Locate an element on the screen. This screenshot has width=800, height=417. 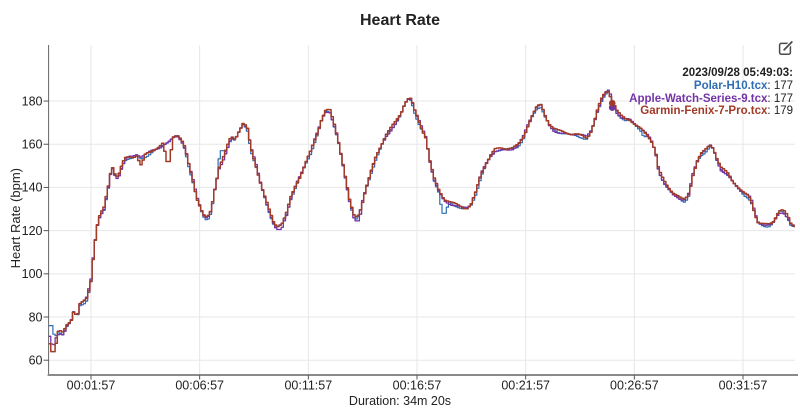
x-tick-label: 00:11:57 is located at coordinates (308, 386).